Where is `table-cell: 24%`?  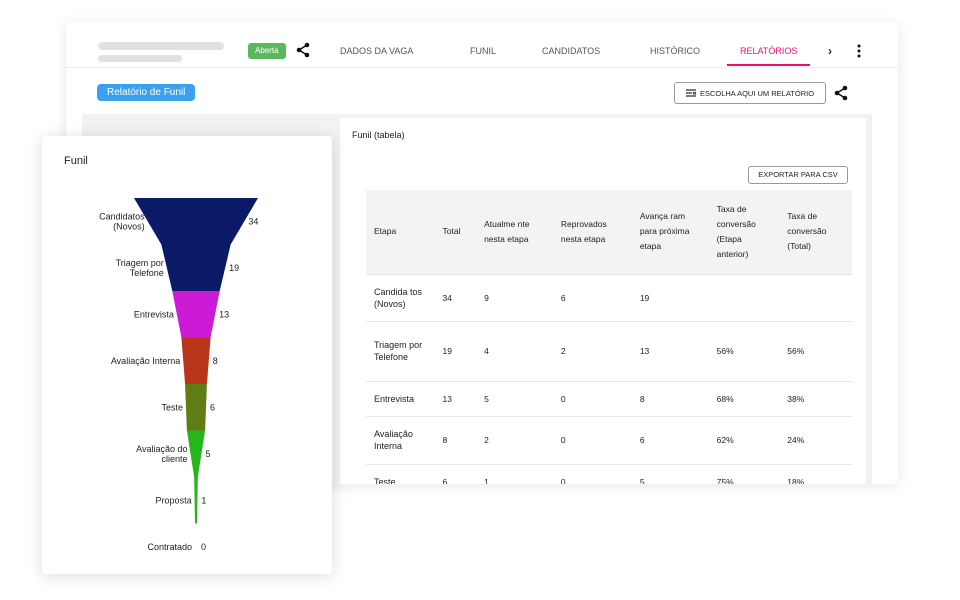 table-cell: 24% is located at coordinates (815, 439).